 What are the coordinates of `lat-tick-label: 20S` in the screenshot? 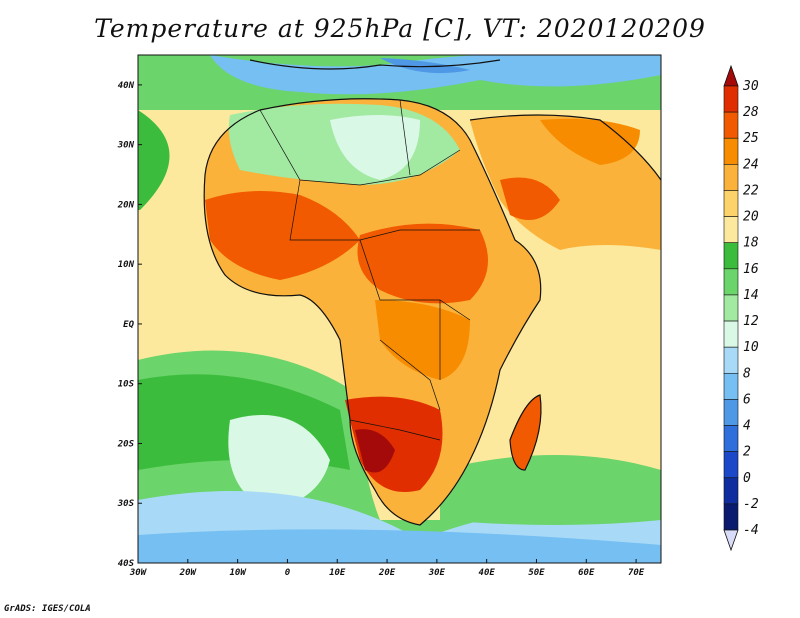 It's located at (126, 444).